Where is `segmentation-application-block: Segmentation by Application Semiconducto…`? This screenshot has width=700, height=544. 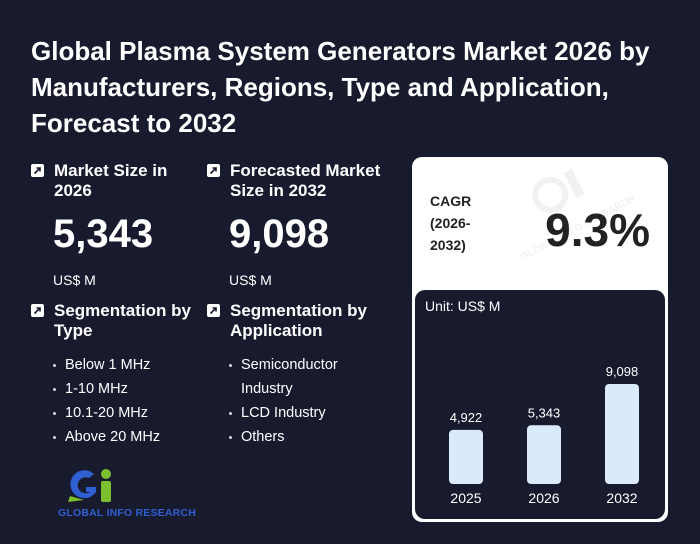 segmentation-application-block: Segmentation by Application Semiconducto… is located at coordinates (292, 375).